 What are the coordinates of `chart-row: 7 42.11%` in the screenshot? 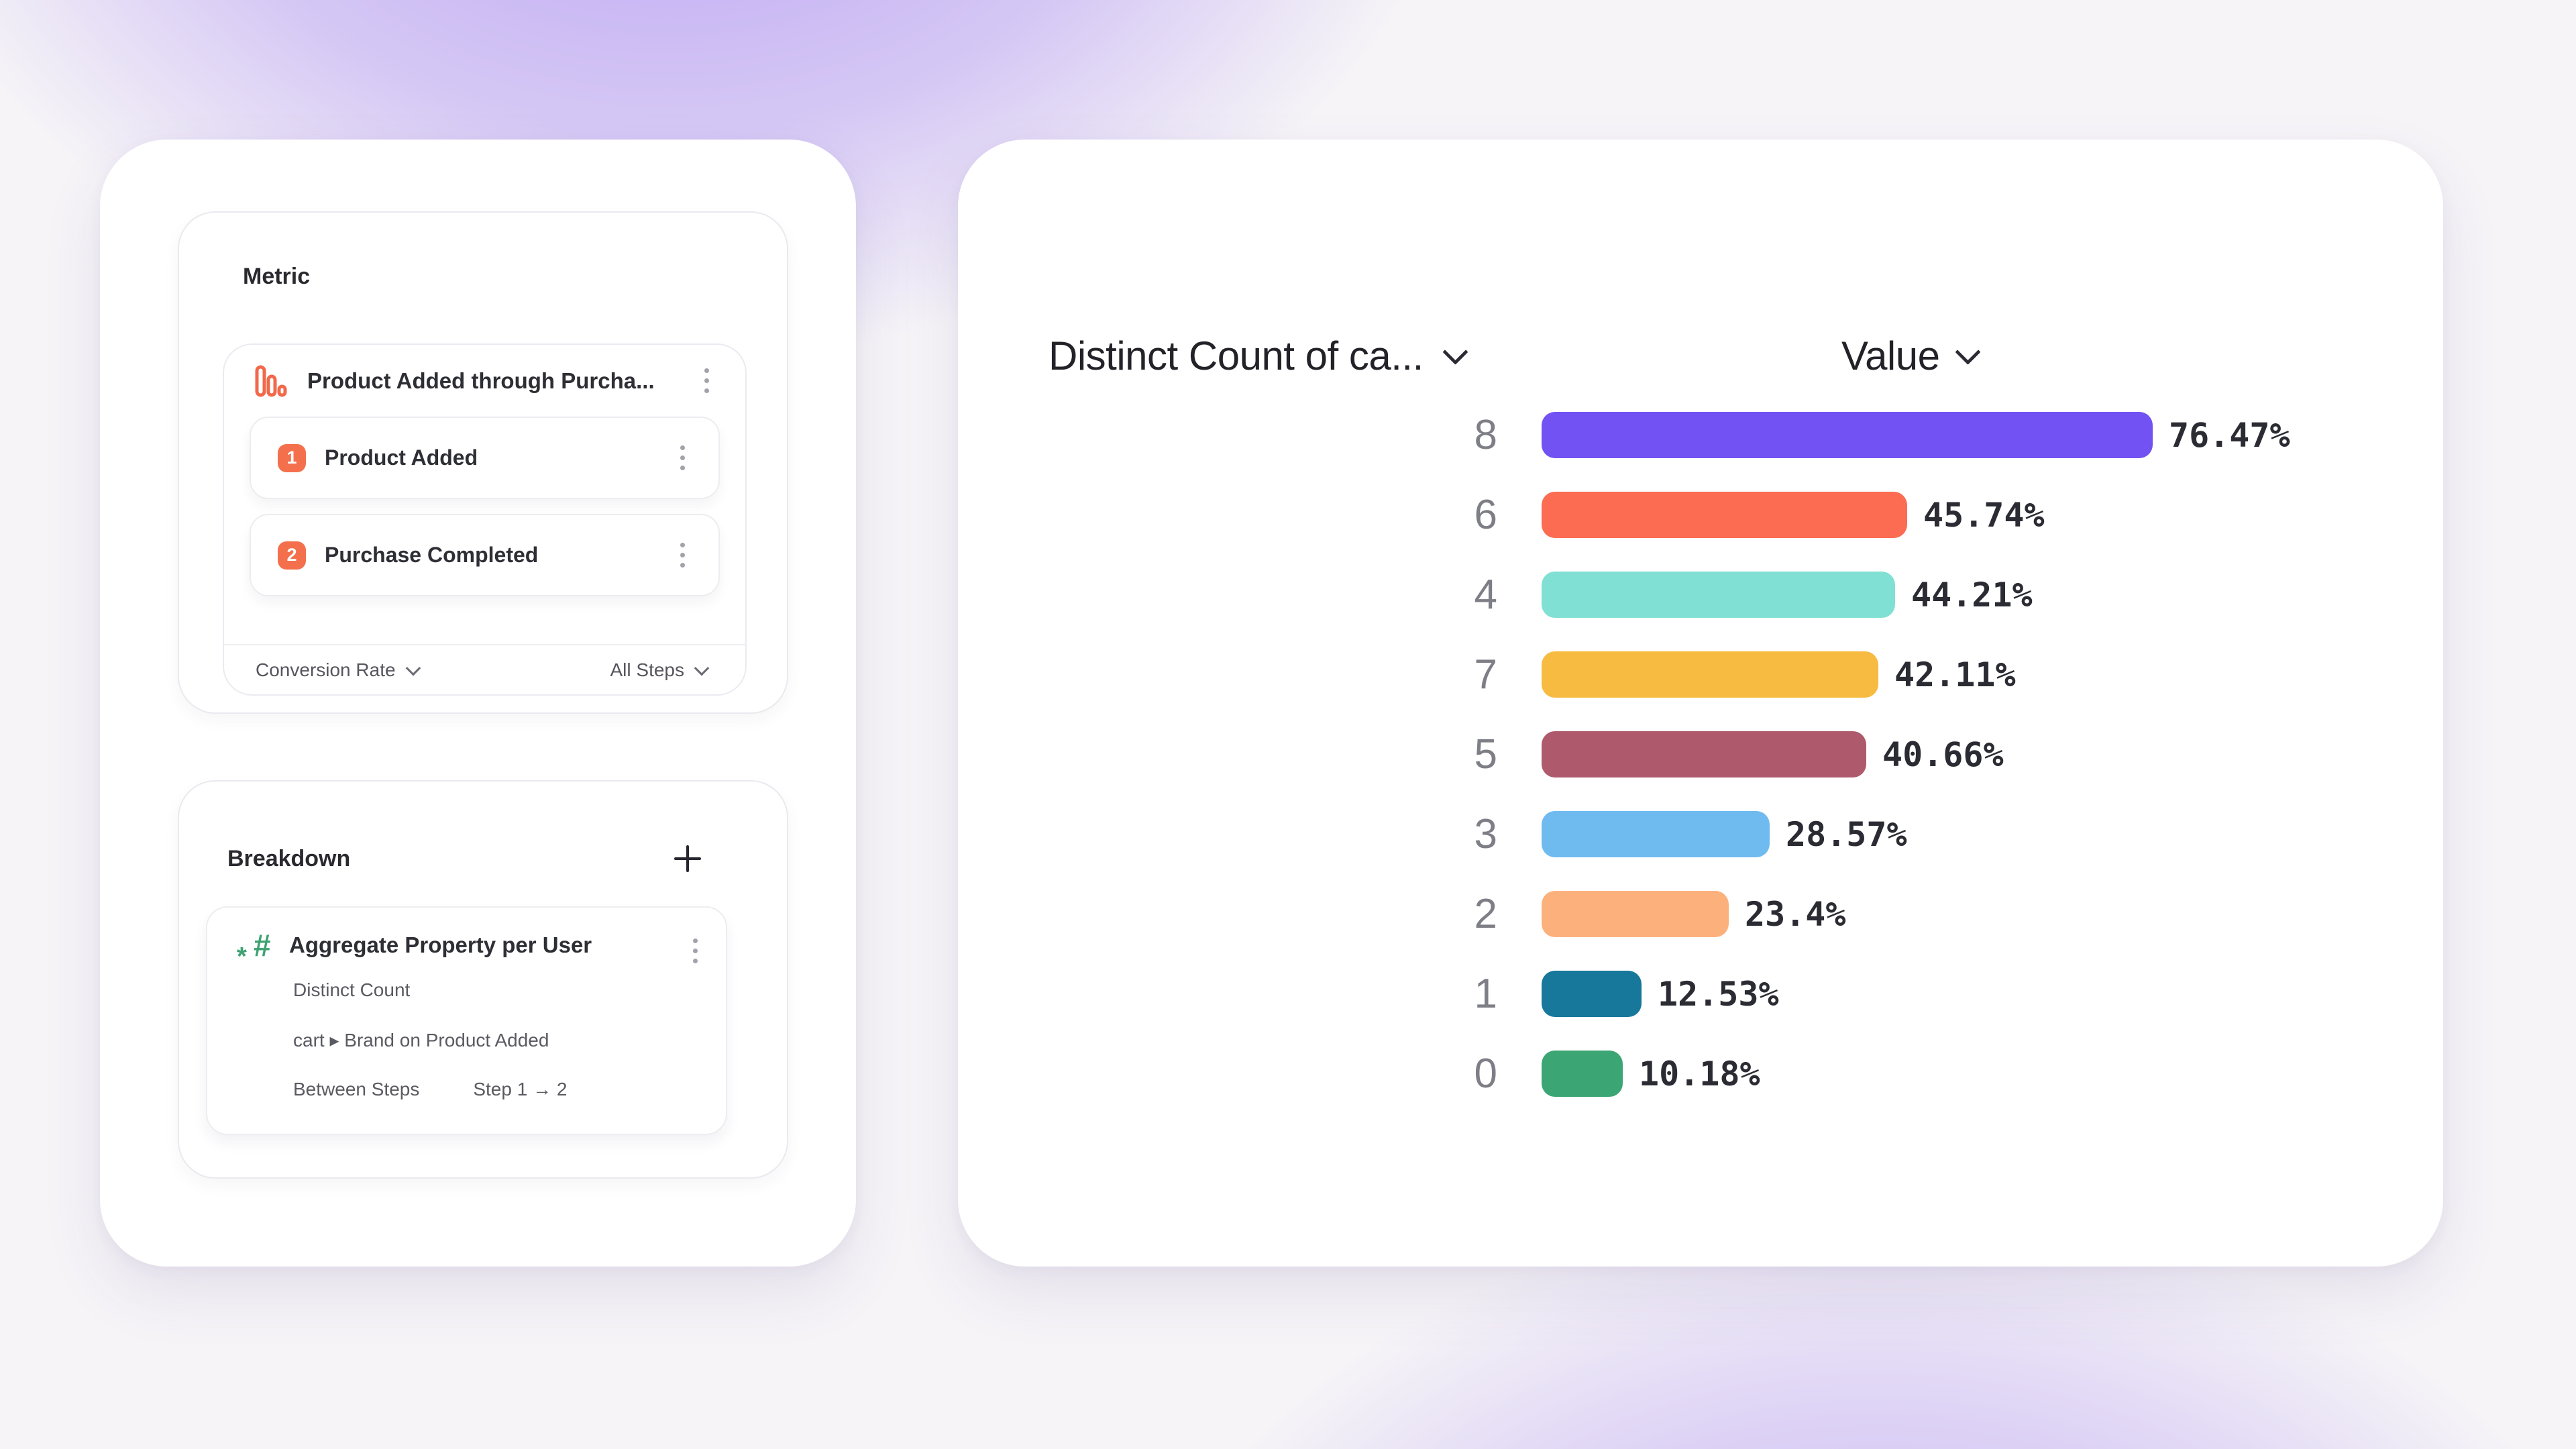 It's located at (1850, 674).